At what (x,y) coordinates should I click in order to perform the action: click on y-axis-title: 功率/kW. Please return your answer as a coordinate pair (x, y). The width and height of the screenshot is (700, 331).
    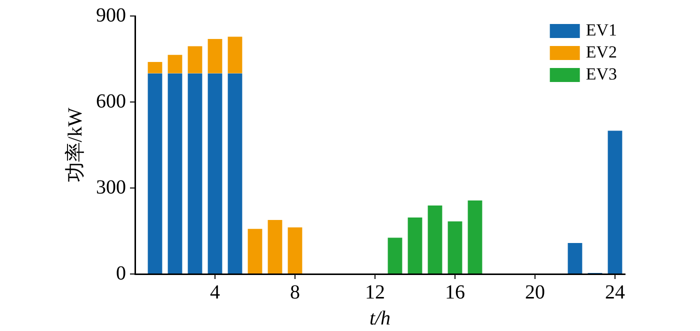
    Looking at the image, I should click on (75, 145).